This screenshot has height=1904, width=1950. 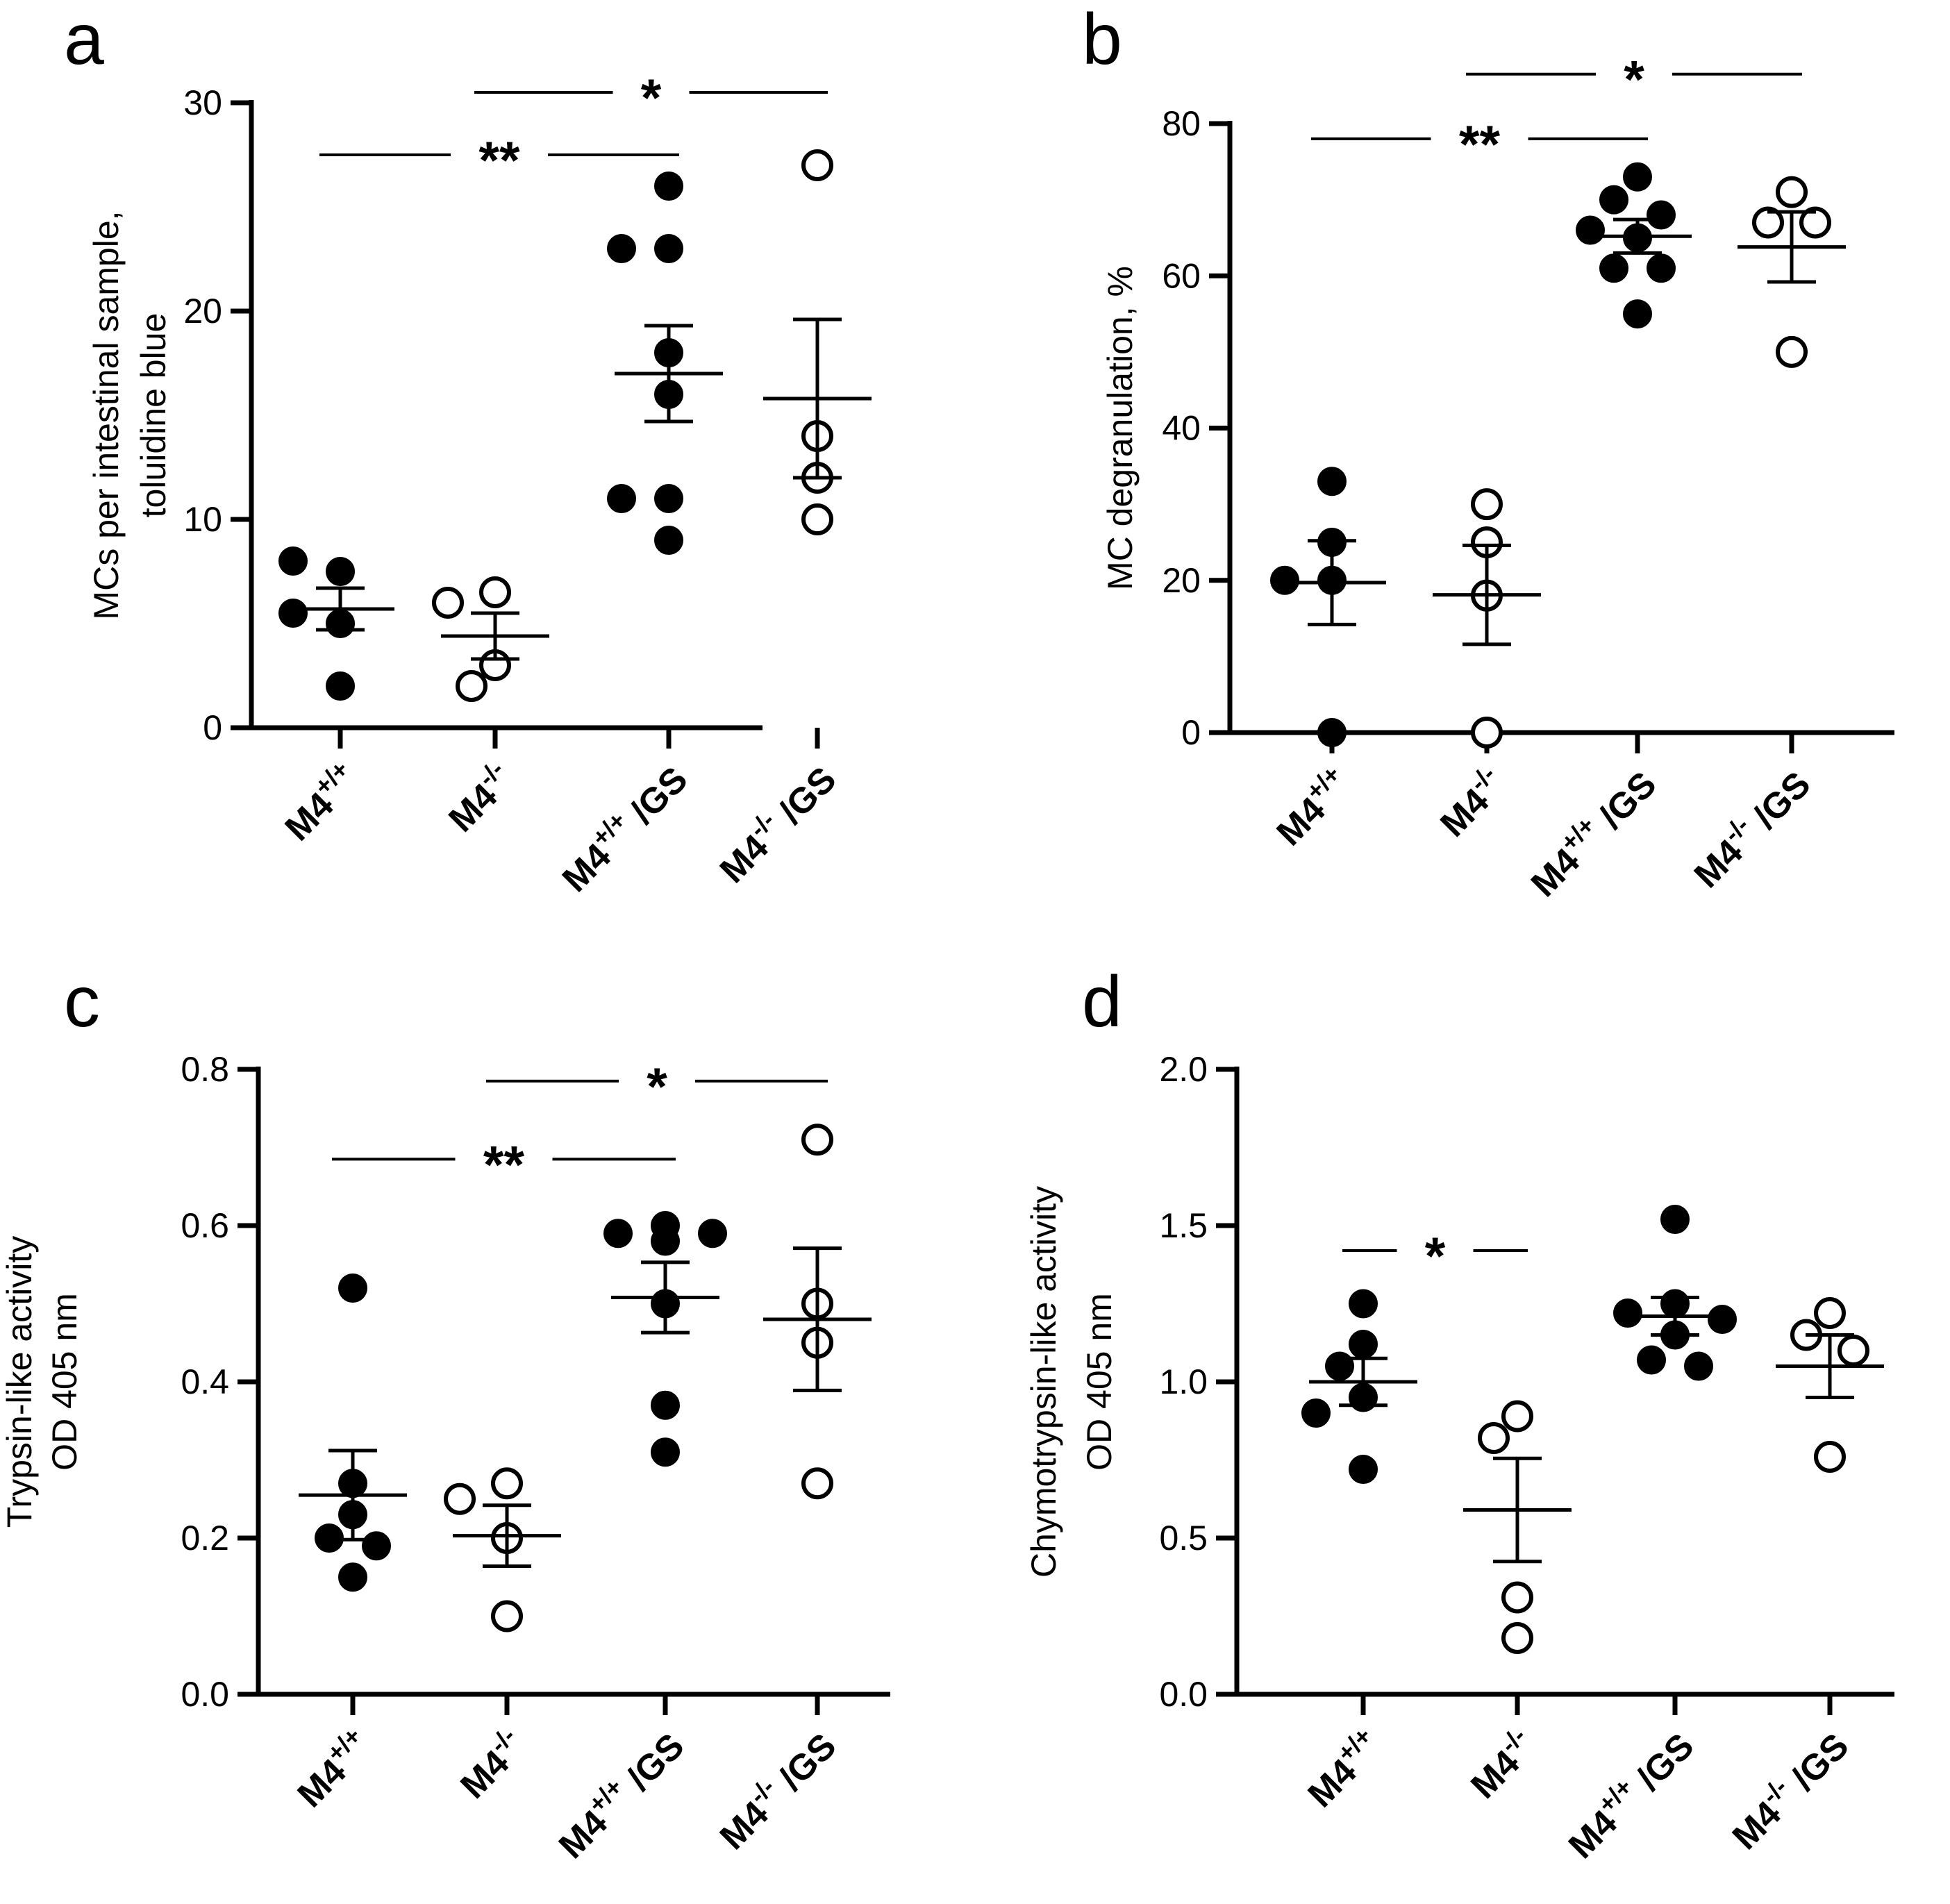 What do you see at coordinates (1183, 1069) in the screenshot?
I see `y-tick-label: 2.0` at bounding box center [1183, 1069].